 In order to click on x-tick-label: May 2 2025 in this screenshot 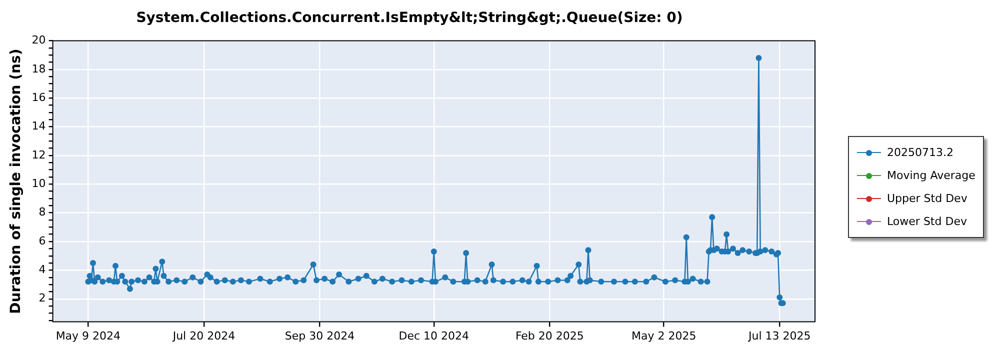, I will do `click(663, 335)`.